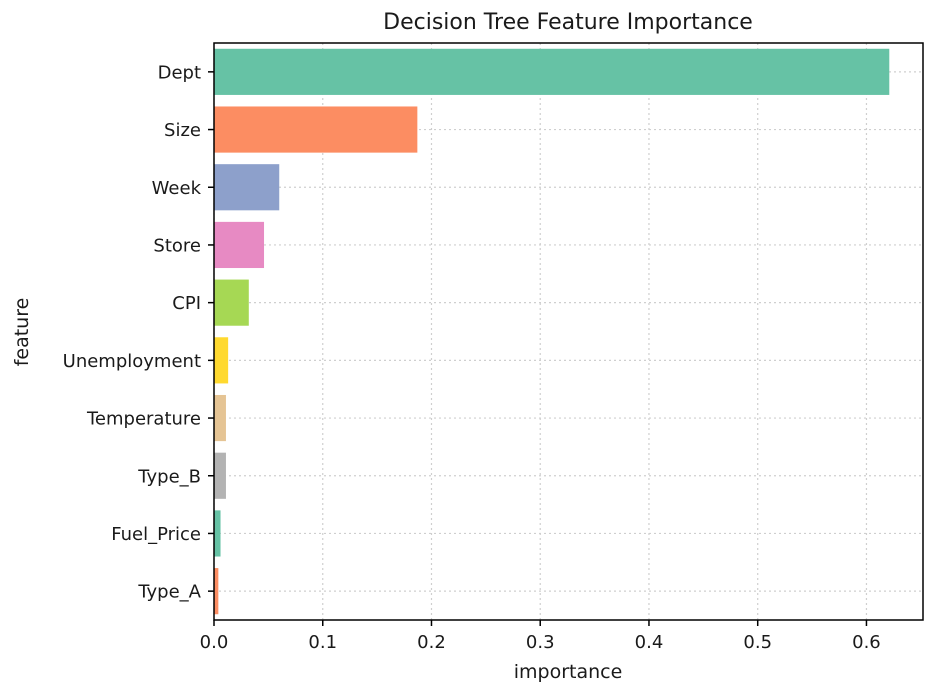 The width and height of the screenshot is (936, 692). I want to click on x-axis-ticks: 0.0 0.1 0.2 0.3 0.4 0.5 0.6, so click(540, 636).